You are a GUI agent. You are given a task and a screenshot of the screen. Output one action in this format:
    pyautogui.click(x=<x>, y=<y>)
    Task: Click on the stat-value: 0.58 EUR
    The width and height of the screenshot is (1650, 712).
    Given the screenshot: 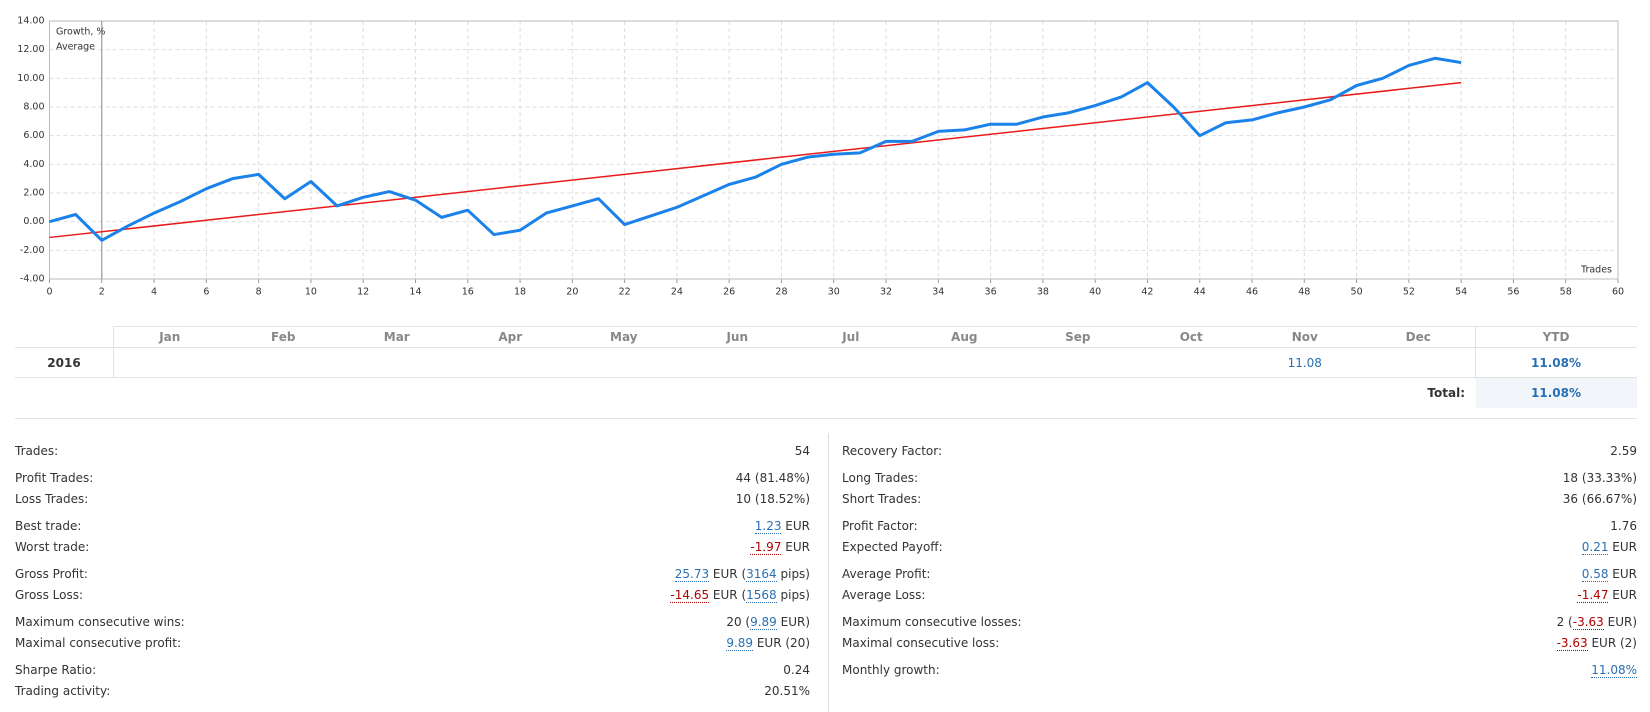 What is the action you would take?
    pyautogui.click(x=1609, y=574)
    